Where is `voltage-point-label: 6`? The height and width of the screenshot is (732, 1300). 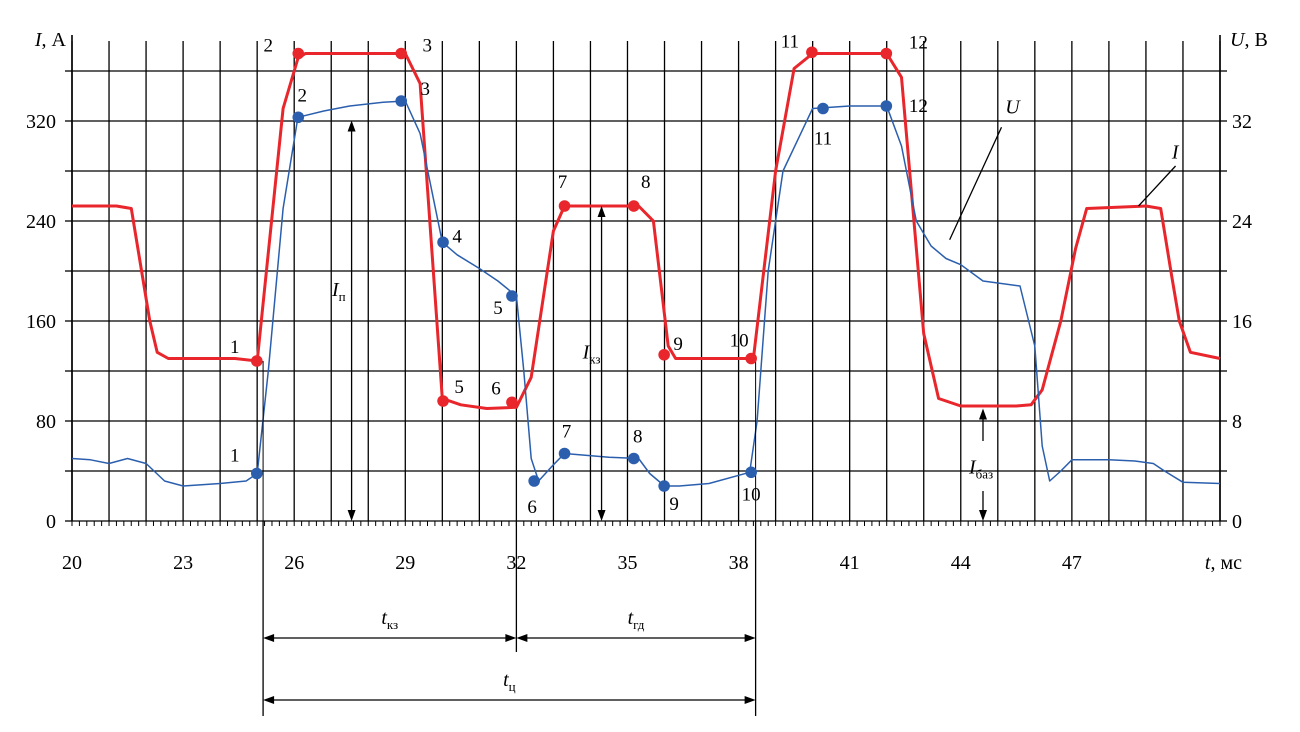
voltage-point-label: 6 is located at coordinates (532, 507).